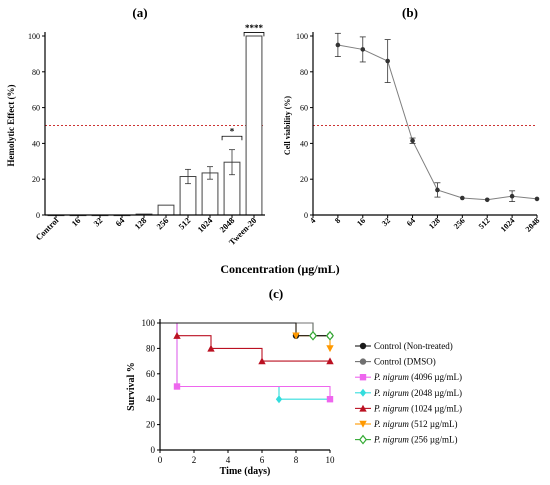  What do you see at coordinates (232, 132) in the screenshot?
I see `significance-label-2048: *` at bounding box center [232, 132].